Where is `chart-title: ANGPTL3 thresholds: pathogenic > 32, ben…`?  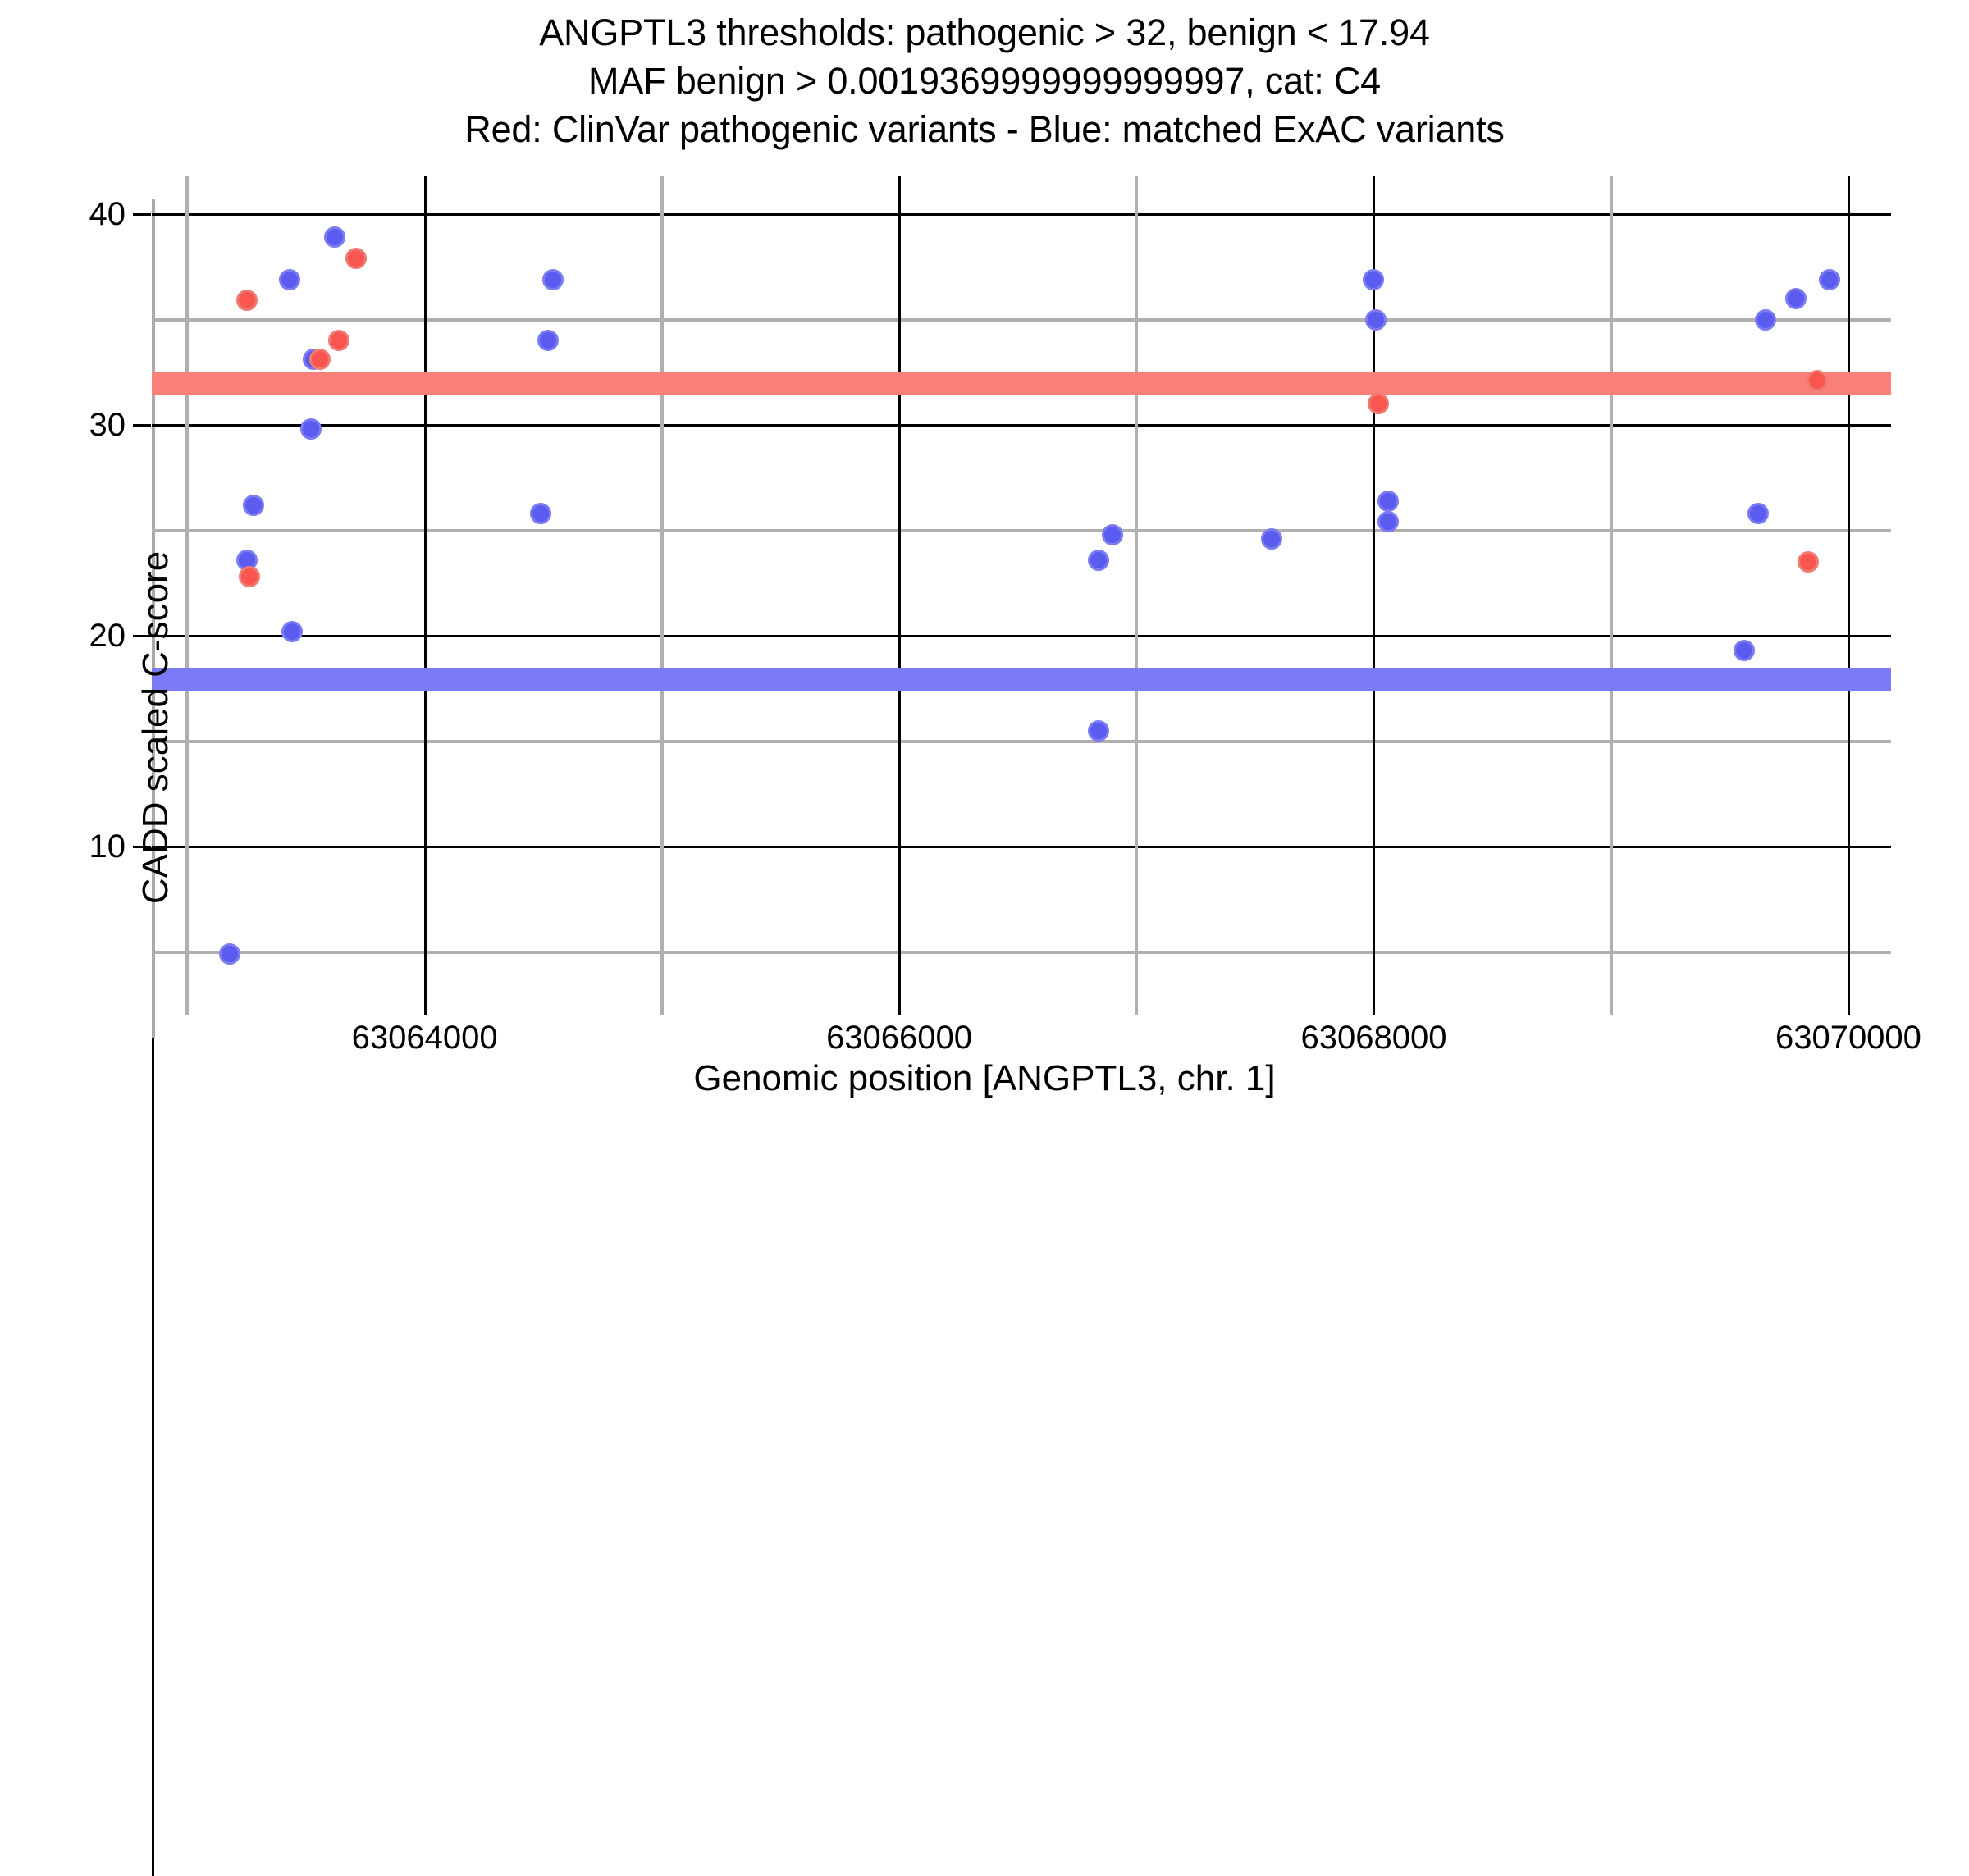
chart-title: ANGPTL3 thresholds: pathogenic > 32, ben… is located at coordinates (984, 80).